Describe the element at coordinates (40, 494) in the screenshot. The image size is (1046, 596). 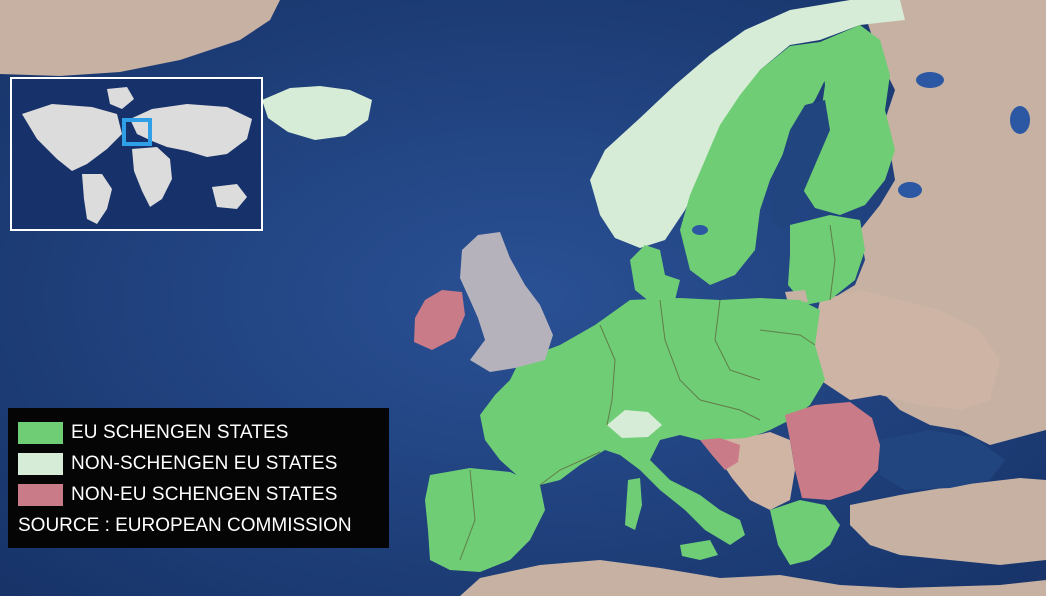
I see `legend-swatch-non-eu-schengen` at that location.